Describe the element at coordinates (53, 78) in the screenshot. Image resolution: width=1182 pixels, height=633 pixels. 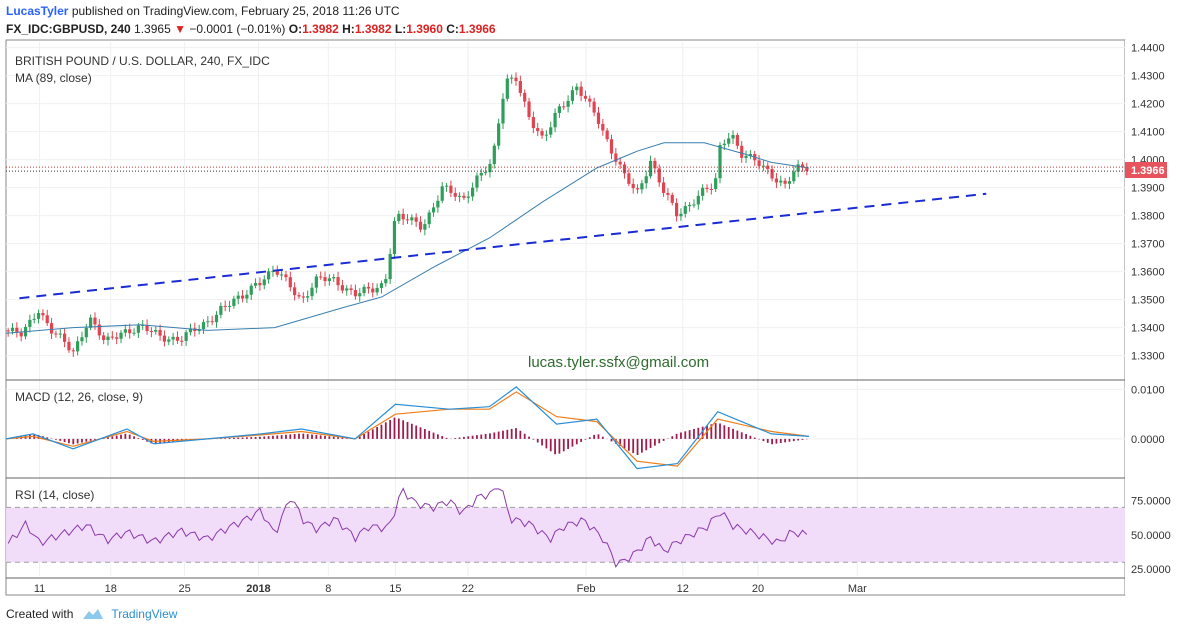
I see `ma-legend: MA (89, close)` at that location.